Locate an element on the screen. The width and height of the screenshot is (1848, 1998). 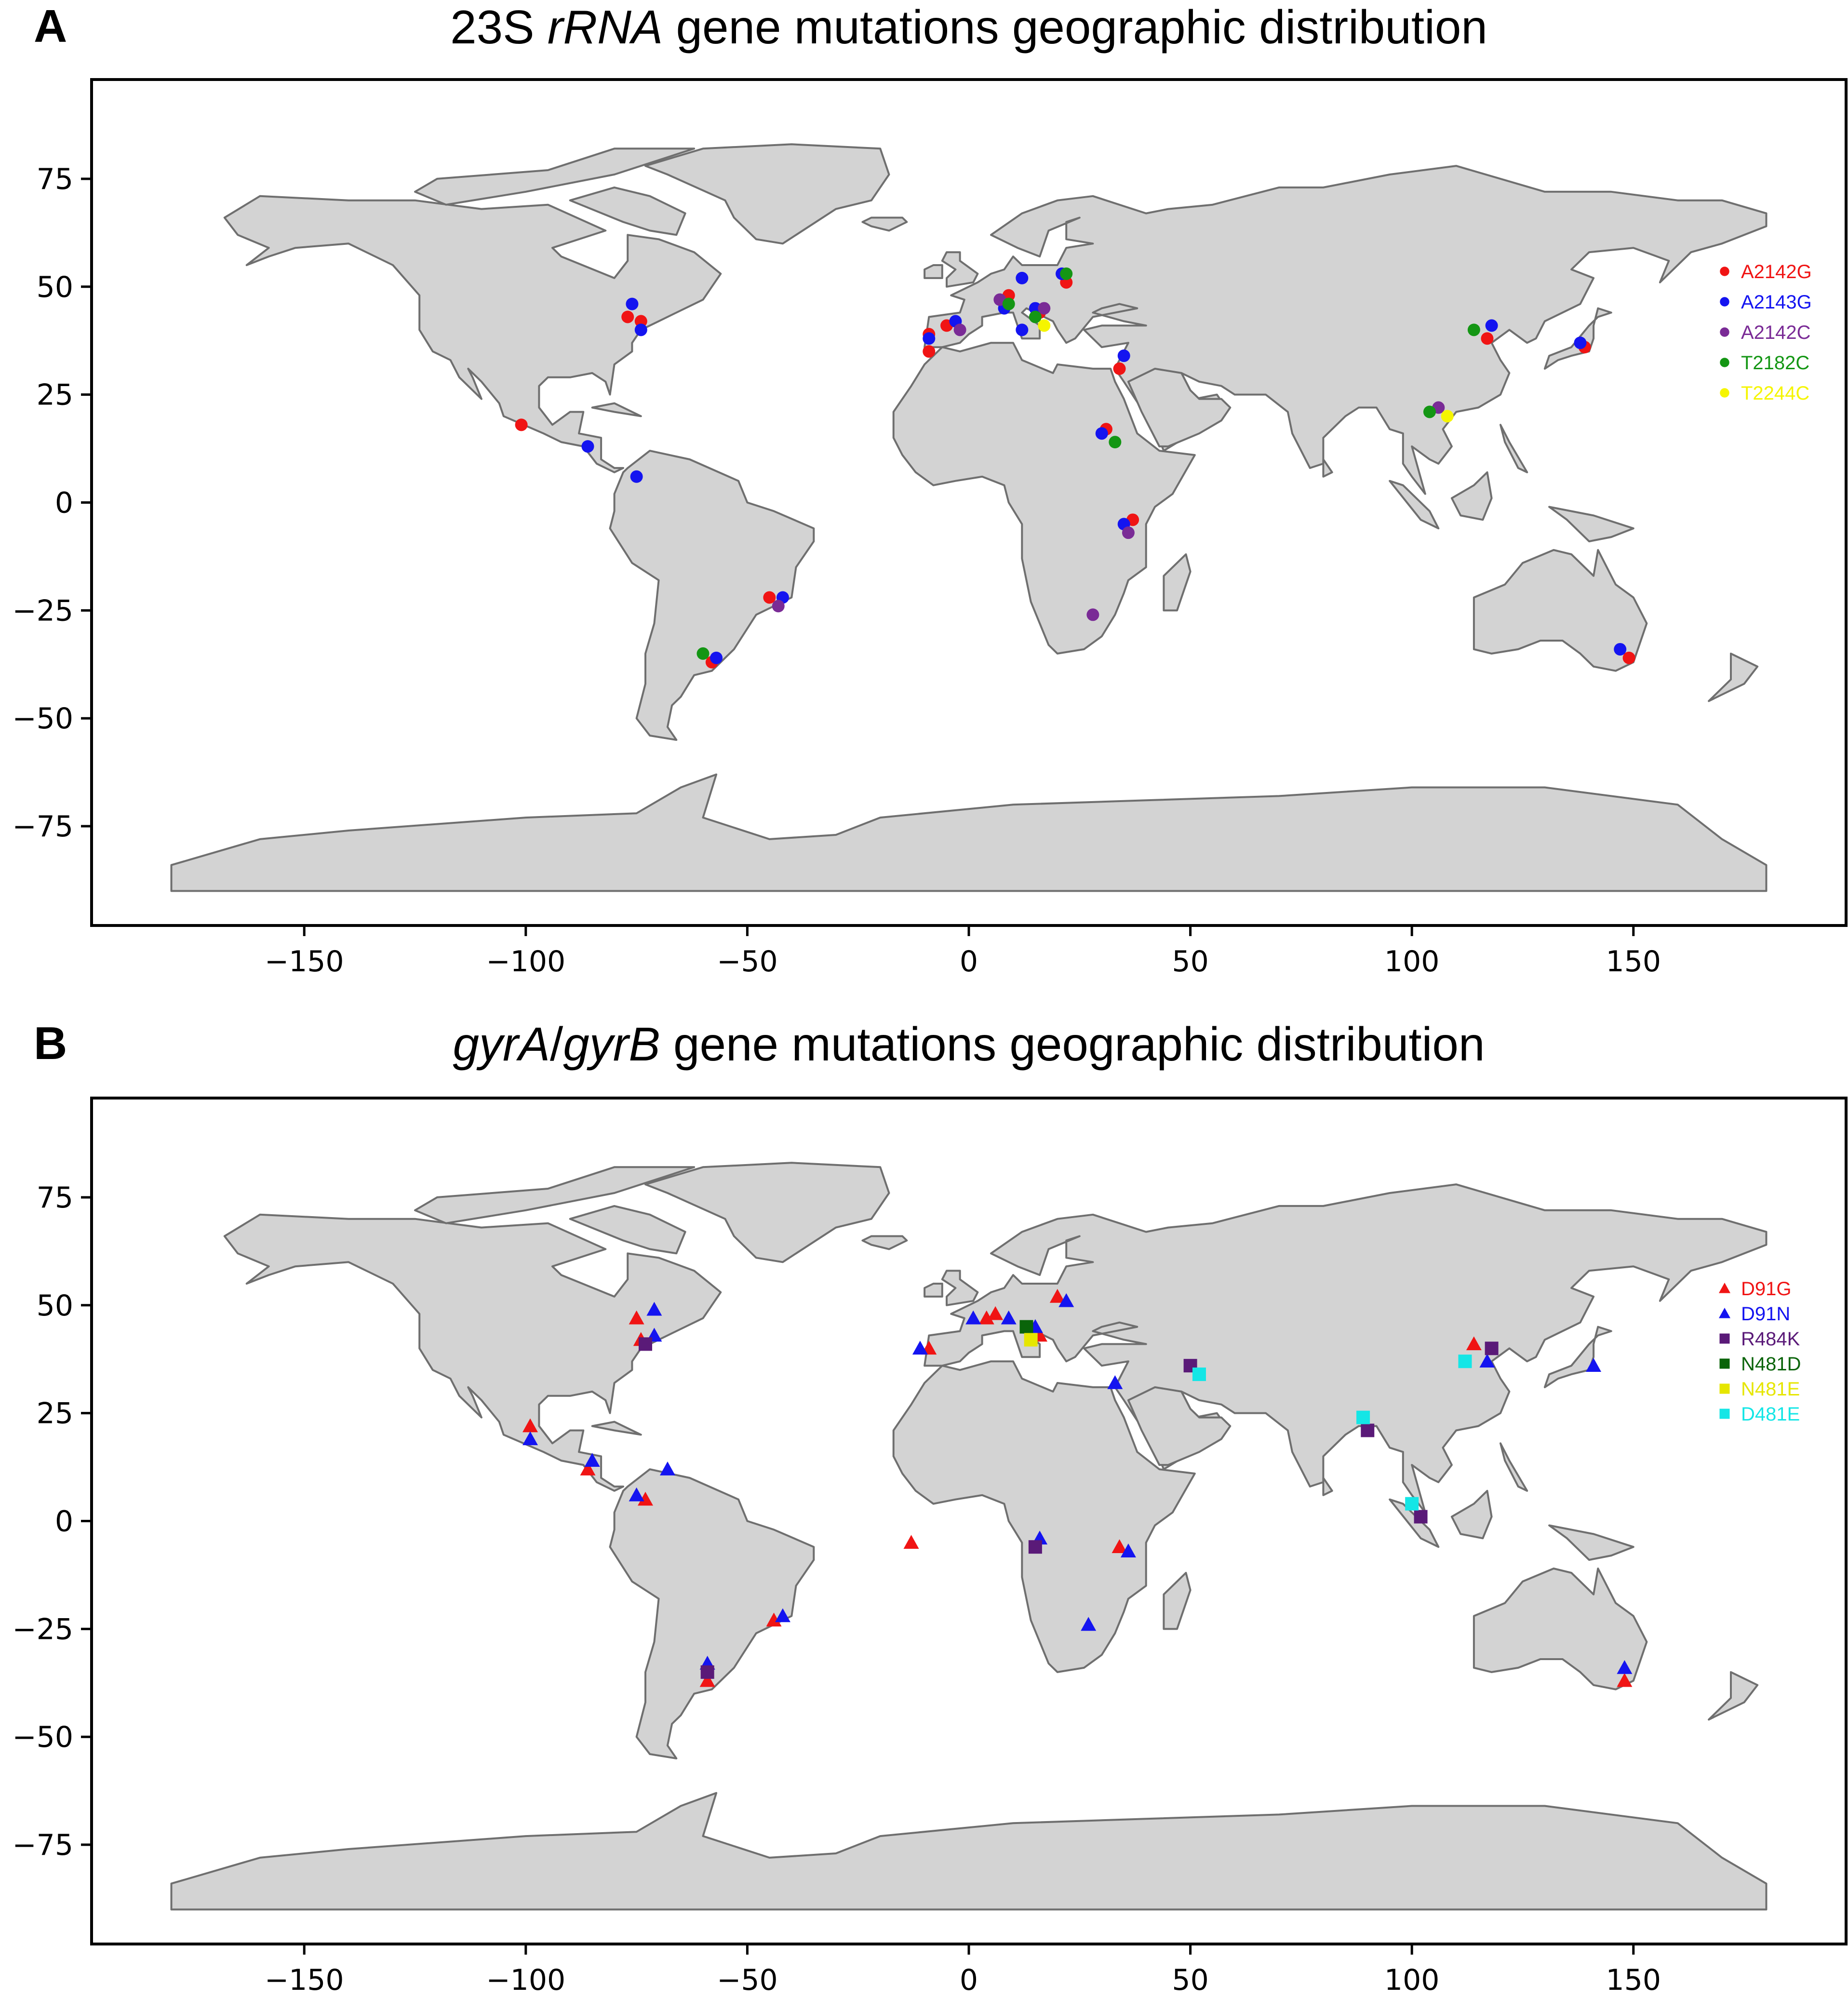
panel-letter: A is located at coordinates (51, 26).